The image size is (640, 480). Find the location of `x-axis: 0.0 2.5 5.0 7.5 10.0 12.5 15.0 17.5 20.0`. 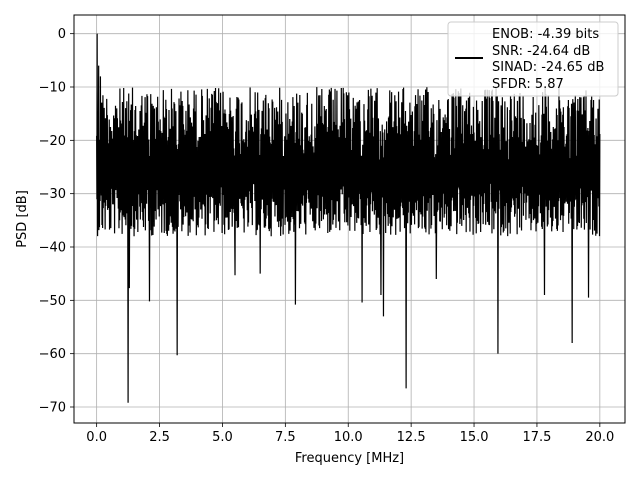

x-axis: 0.0 2.5 5.0 7.5 10.0 12.5 15.0 17.5 20.0 is located at coordinates (350, 434).